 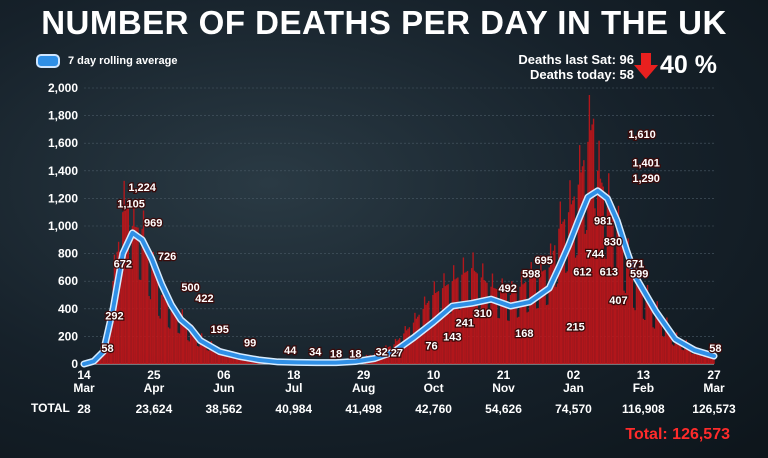 I want to click on data-label: 695, so click(x=544, y=261).